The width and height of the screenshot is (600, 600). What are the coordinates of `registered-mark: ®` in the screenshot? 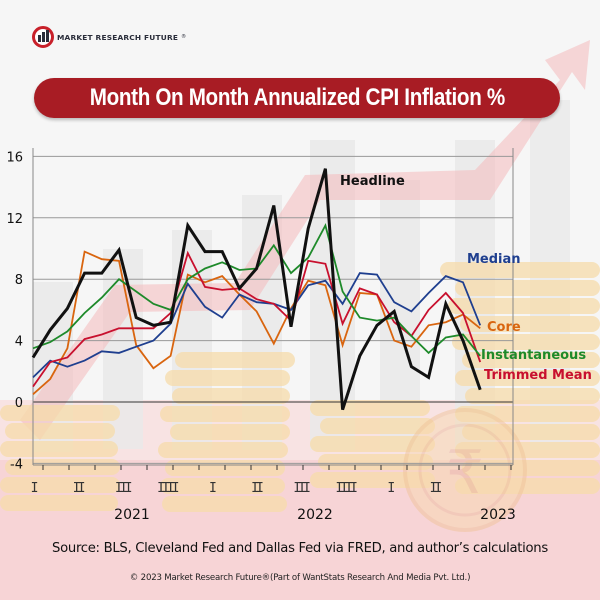 It's located at (184, 37).